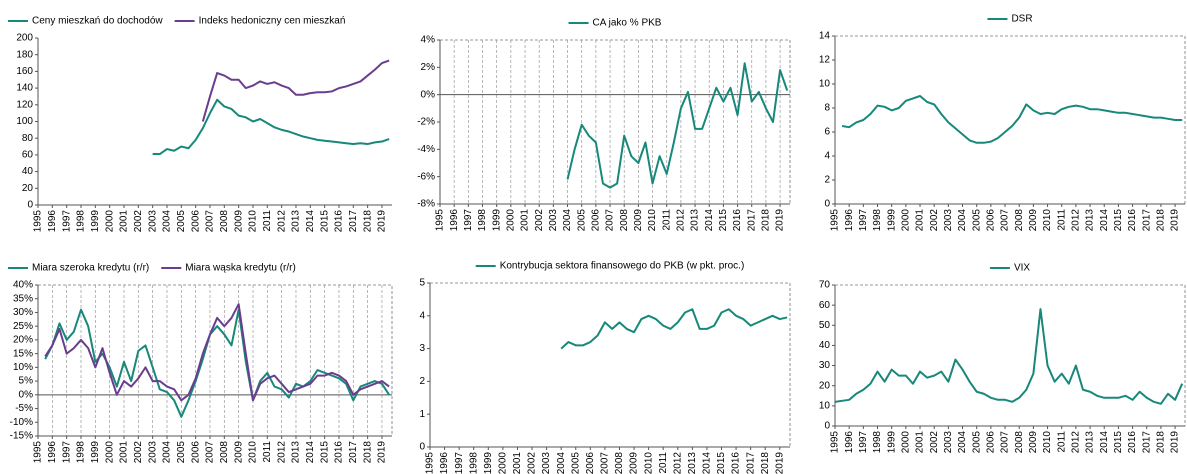 This screenshot has height=474, width=1187. What do you see at coordinates (23, 312) in the screenshot?
I see `y-tick-label: 30%` at bounding box center [23, 312].